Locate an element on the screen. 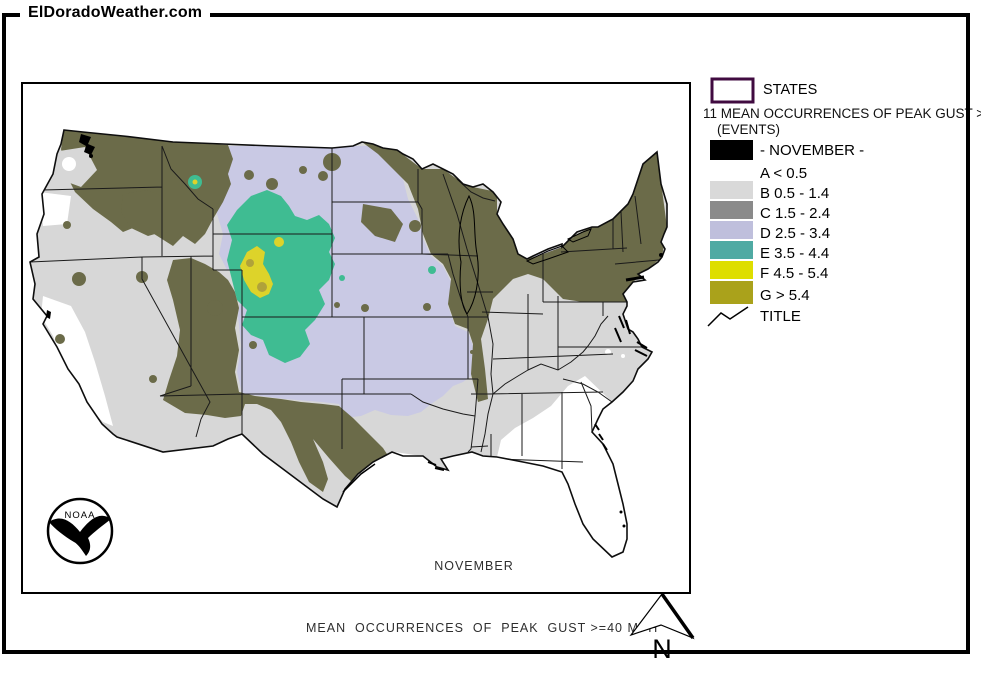  legend-item-f-label: F 4.5 - 5.4 is located at coordinates (794, 273).